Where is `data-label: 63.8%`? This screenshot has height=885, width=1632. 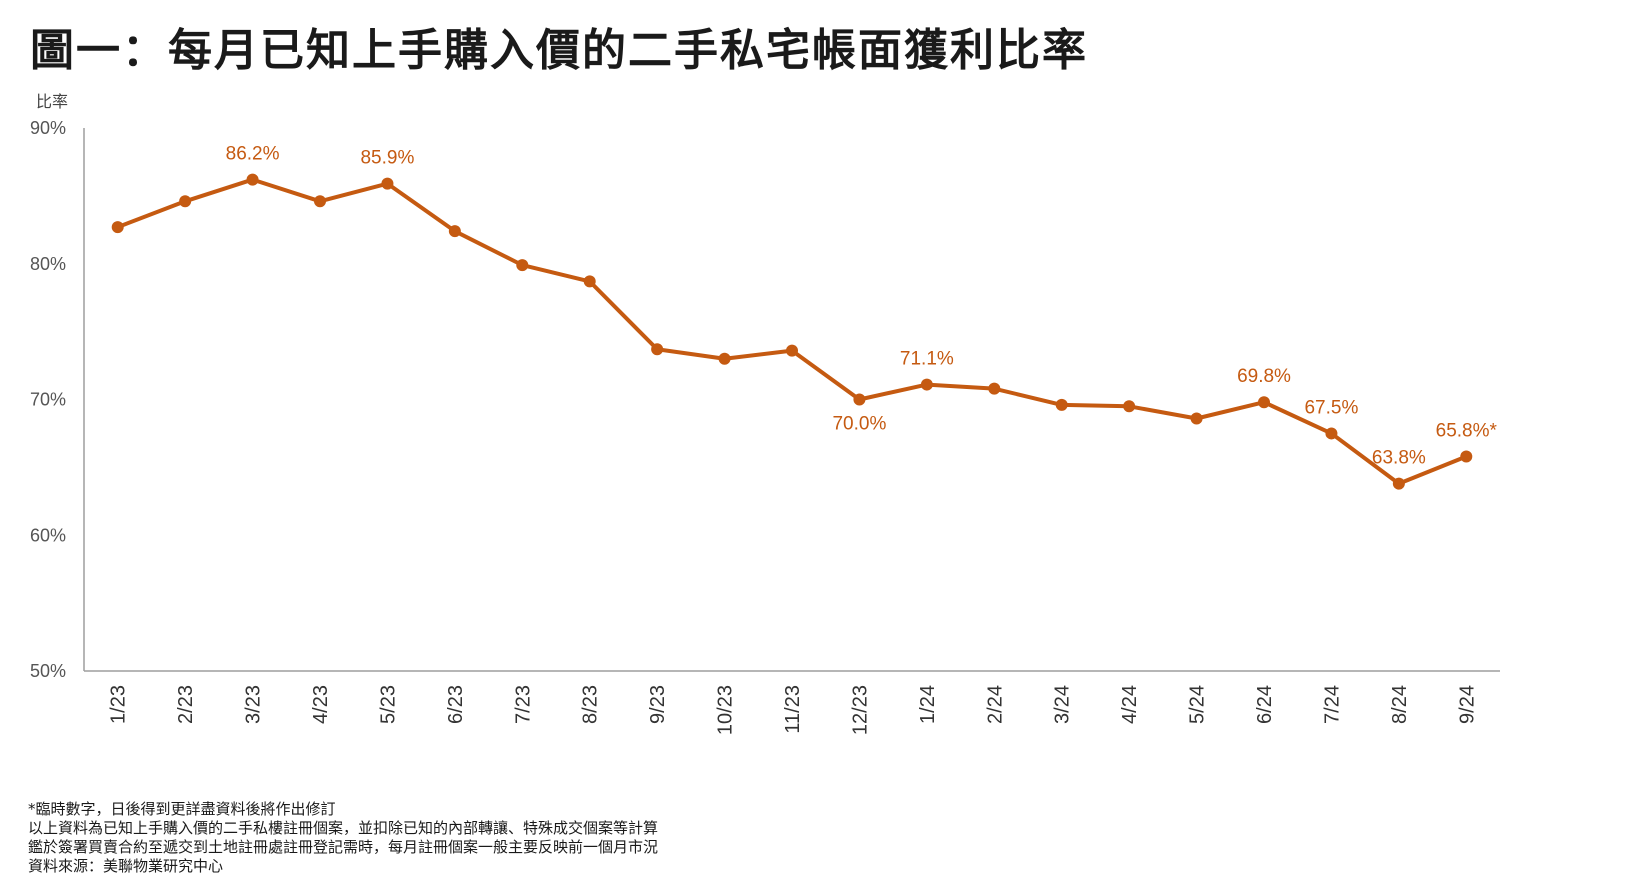
data-label: 63.8% is located at coordinates (1399, 458).